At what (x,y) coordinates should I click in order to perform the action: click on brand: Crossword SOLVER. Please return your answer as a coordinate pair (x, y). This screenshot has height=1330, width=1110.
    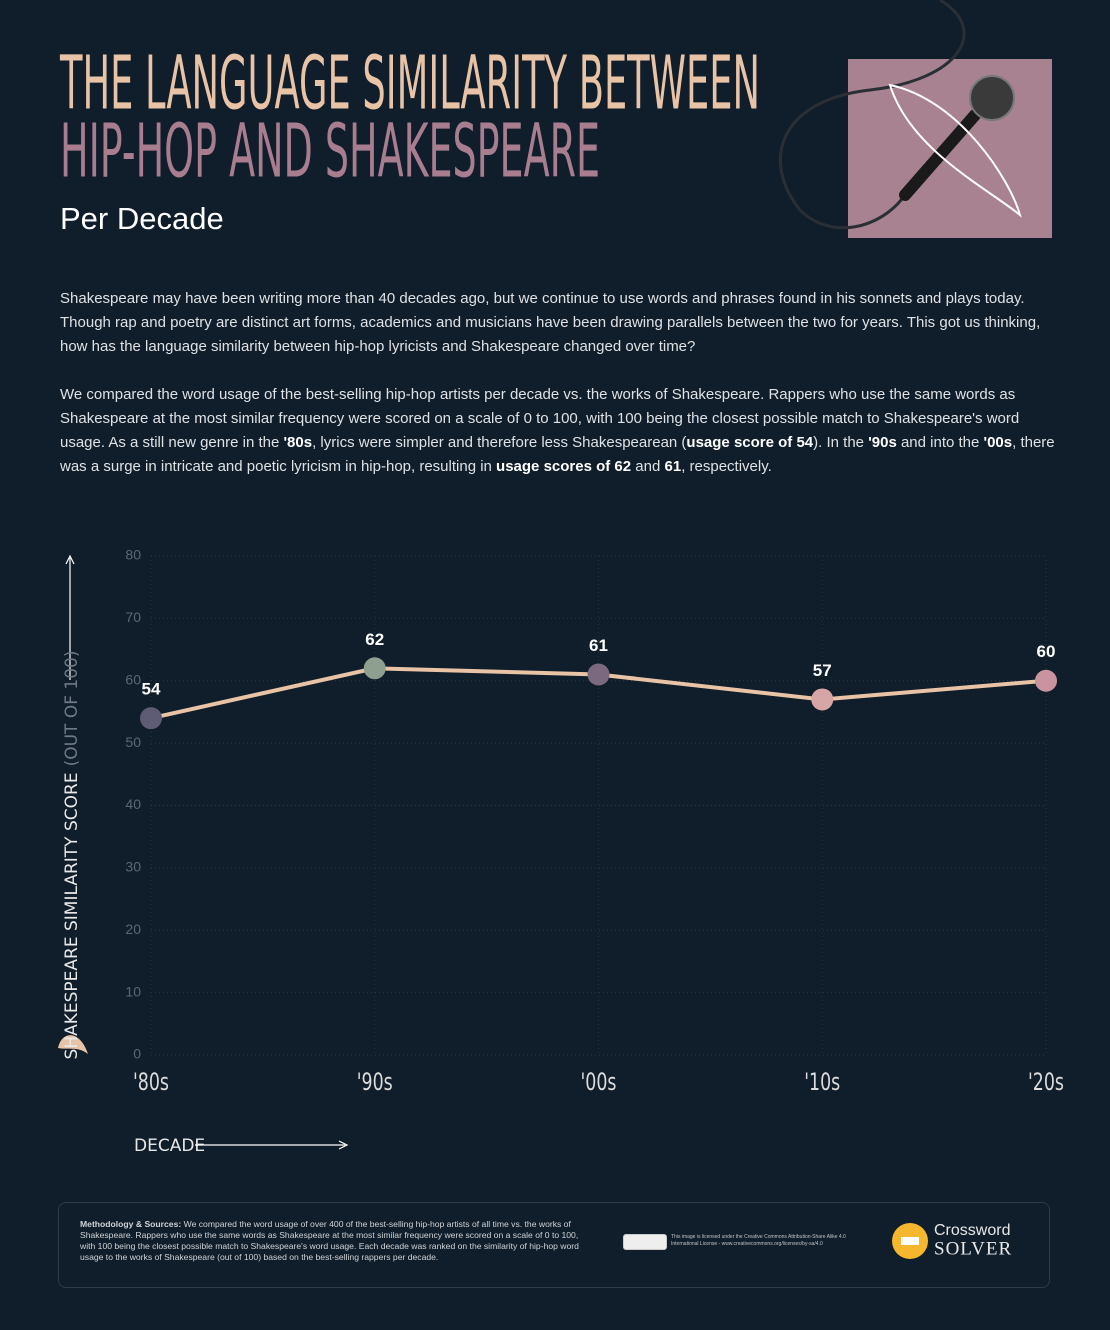
    Looking at the image, I should click on (952, 1240).